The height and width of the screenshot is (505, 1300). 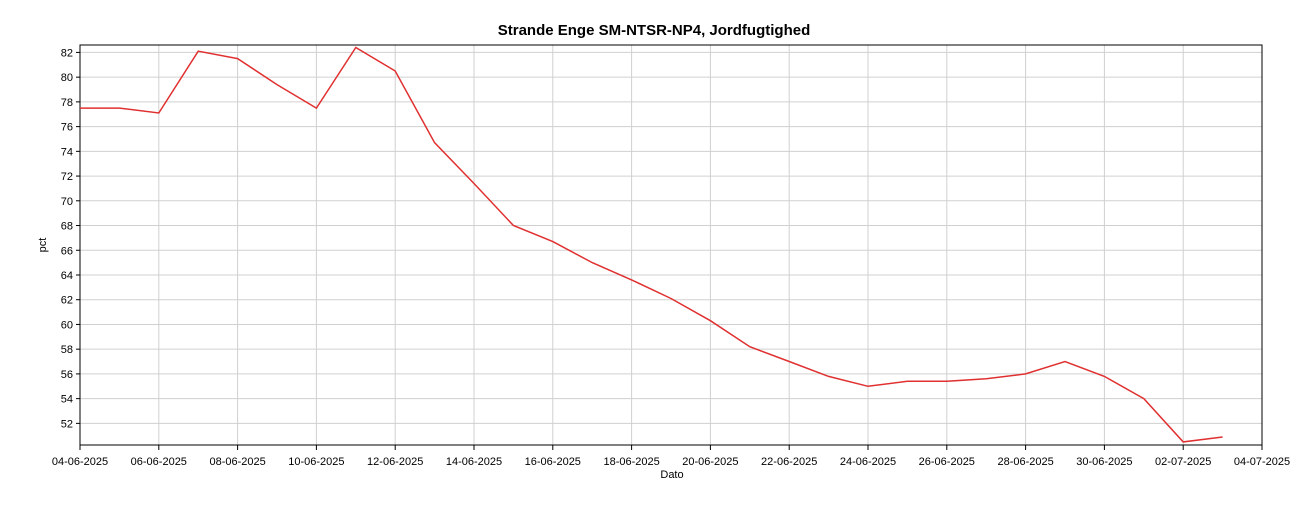 I want to click on y-tick-label: 54, so click(x=67, y=400).